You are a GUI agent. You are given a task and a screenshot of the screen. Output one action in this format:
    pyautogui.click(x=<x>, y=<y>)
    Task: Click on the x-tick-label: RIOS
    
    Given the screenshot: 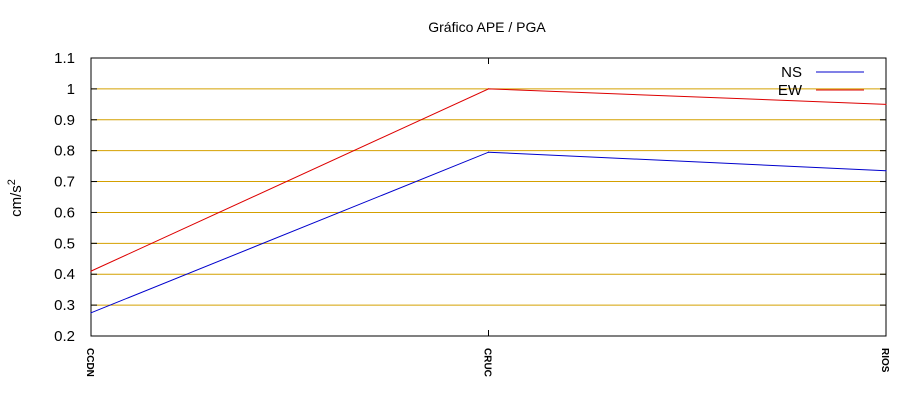 What is the action you would take?
    pyautogui.click(x=884, y=360)
    